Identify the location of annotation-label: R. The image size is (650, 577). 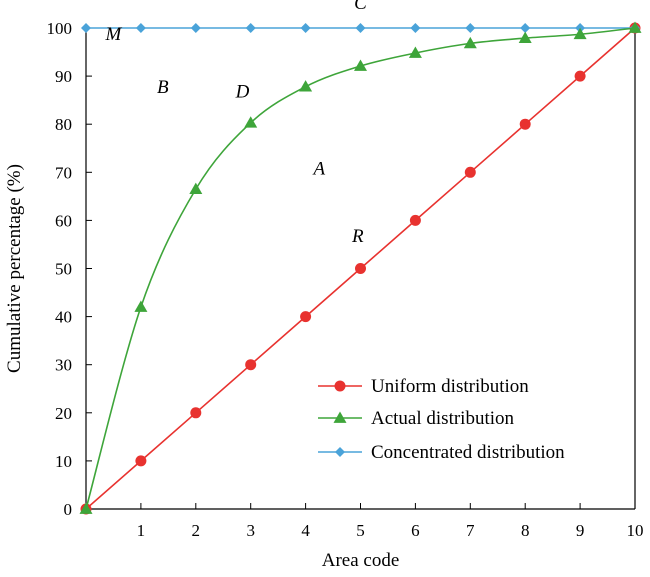
(357, 236).